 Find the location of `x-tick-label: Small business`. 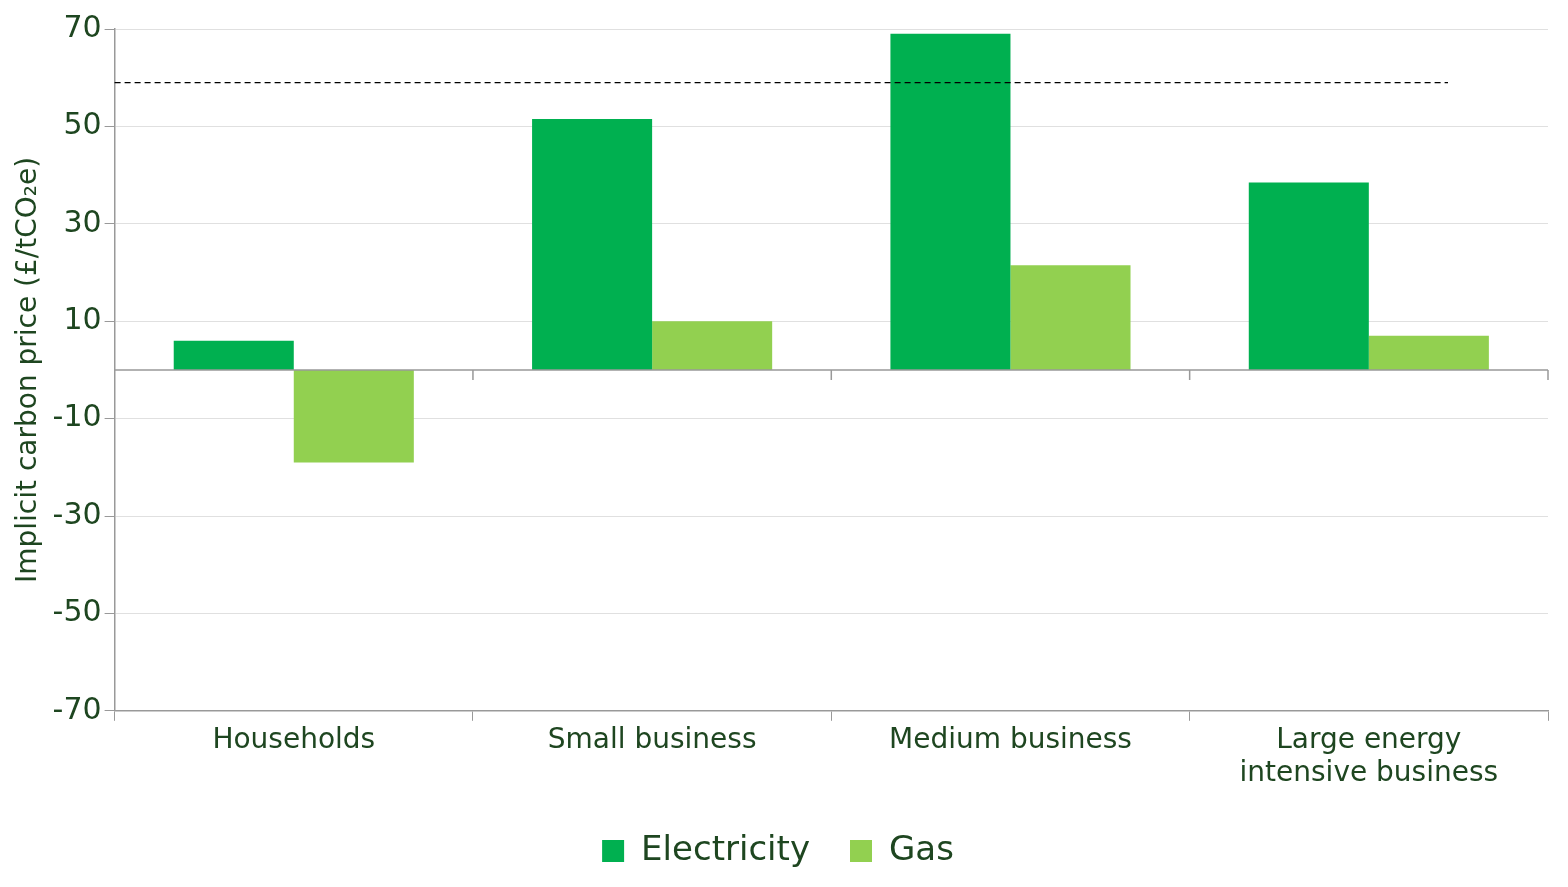

x-tick-label: Small business is located at coordinates (652, 738).